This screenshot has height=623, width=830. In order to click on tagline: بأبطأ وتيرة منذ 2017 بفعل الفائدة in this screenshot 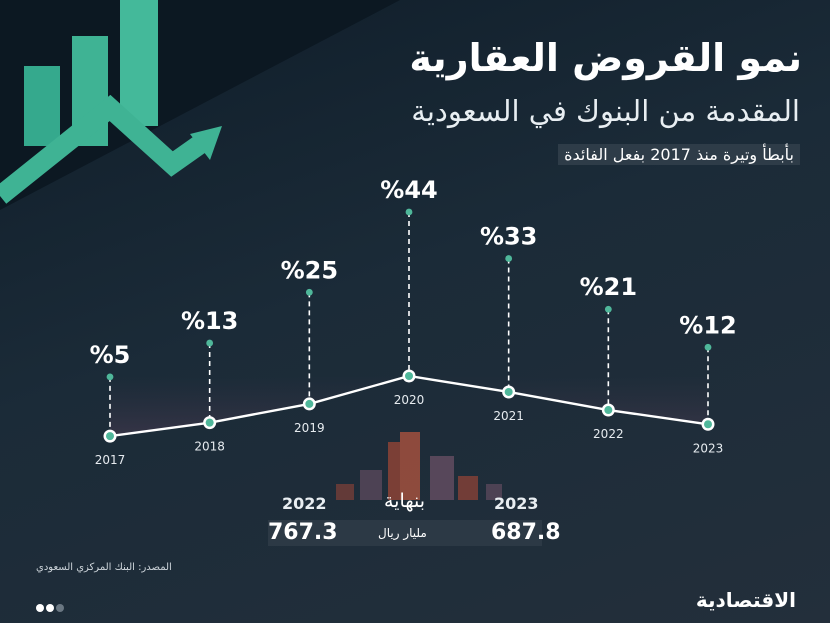, I will do `click(679, 154)`.